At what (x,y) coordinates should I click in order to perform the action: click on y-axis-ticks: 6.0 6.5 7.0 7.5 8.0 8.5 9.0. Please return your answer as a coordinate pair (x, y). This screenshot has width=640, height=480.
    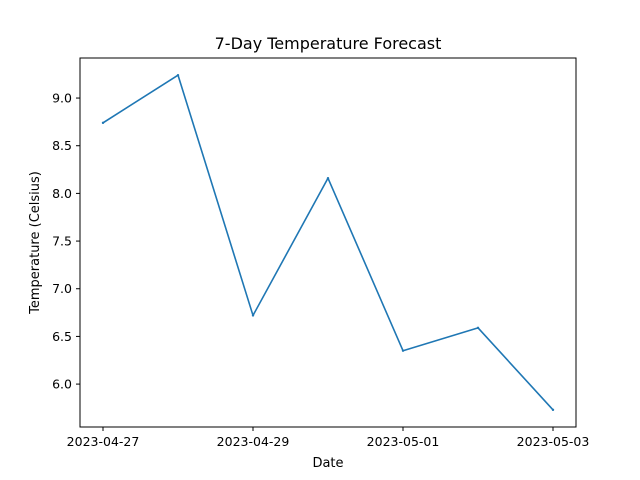
    Looking at the image, I should click on (66, 241).